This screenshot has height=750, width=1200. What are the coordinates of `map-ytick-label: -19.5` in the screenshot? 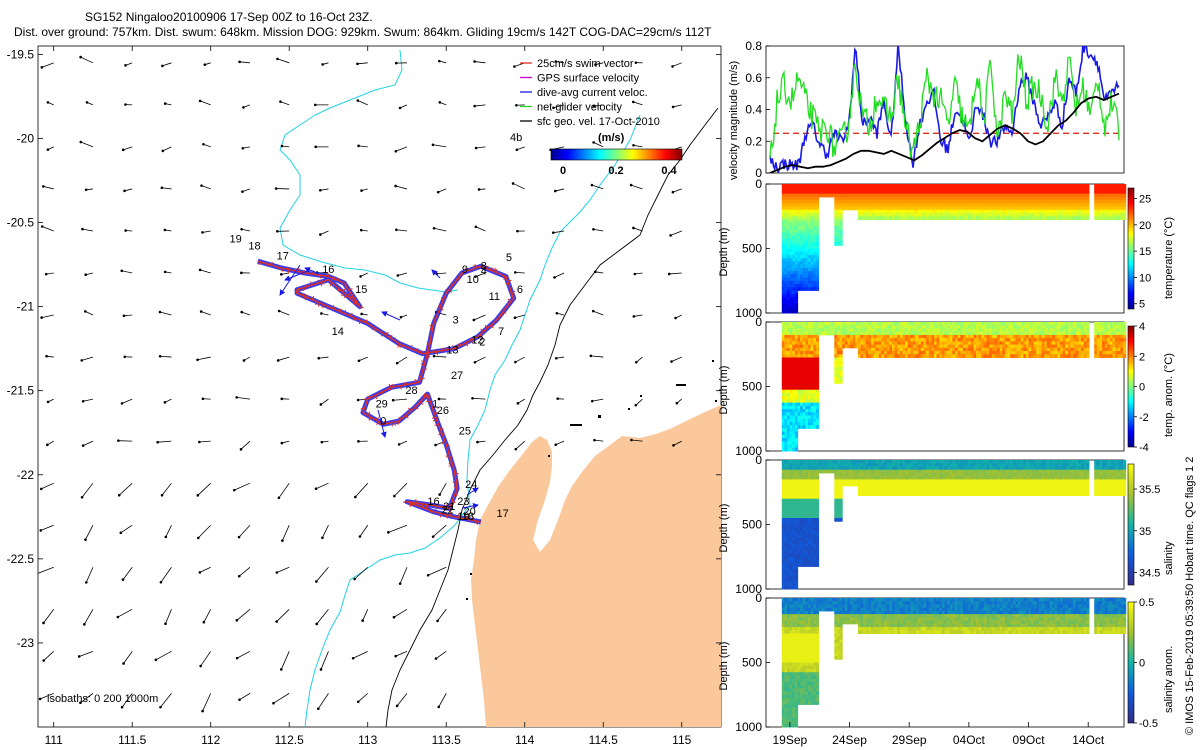 It's located at (21, 54).